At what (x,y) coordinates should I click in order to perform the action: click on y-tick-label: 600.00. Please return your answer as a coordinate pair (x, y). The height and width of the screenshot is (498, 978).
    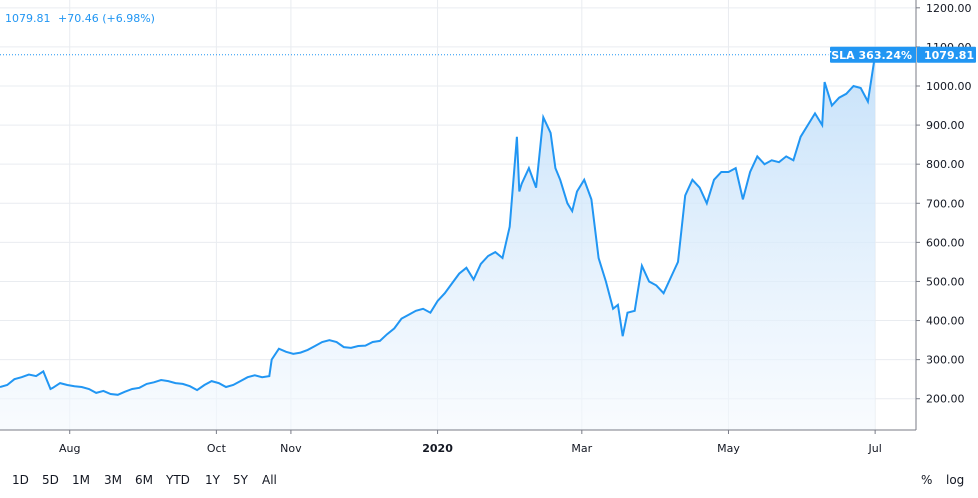
    Looking at the image, I should click on (945, 242).